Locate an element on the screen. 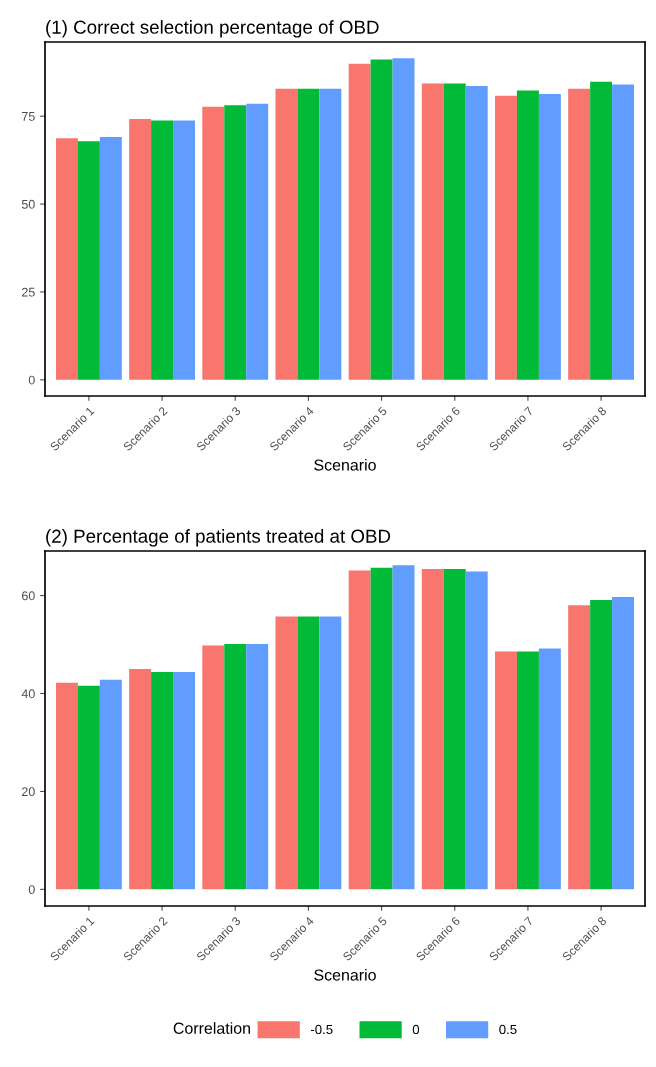 The image size is (656, 1067). legend-label: -0.5 is located at coordinates (321, 1029).